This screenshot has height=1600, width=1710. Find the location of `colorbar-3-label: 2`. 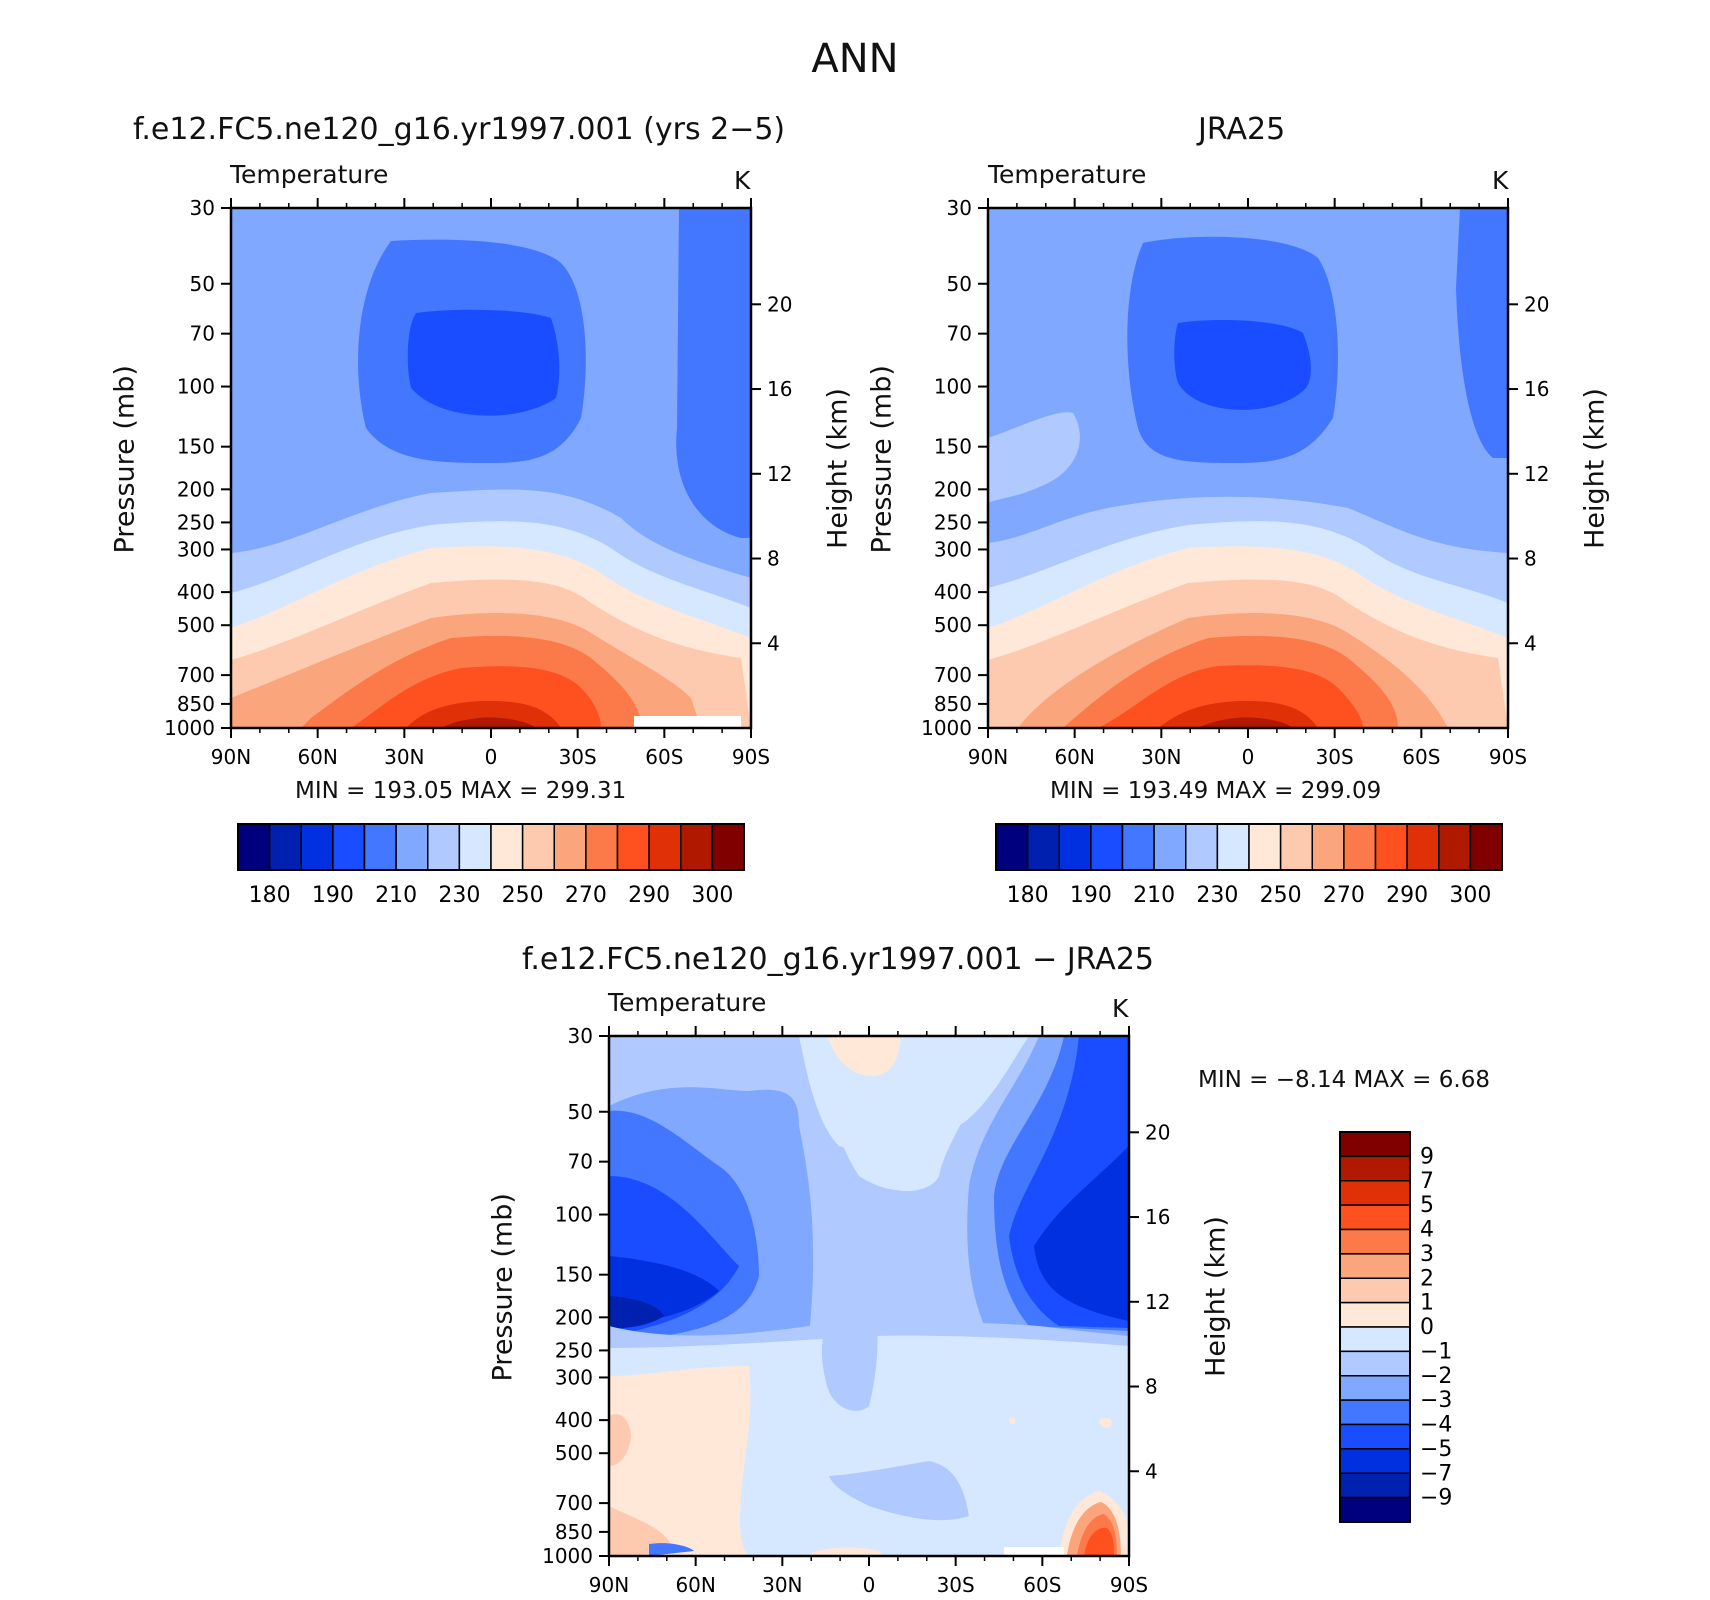

colorbar-3-label: 2 is located at coordinates (1427, 1278).